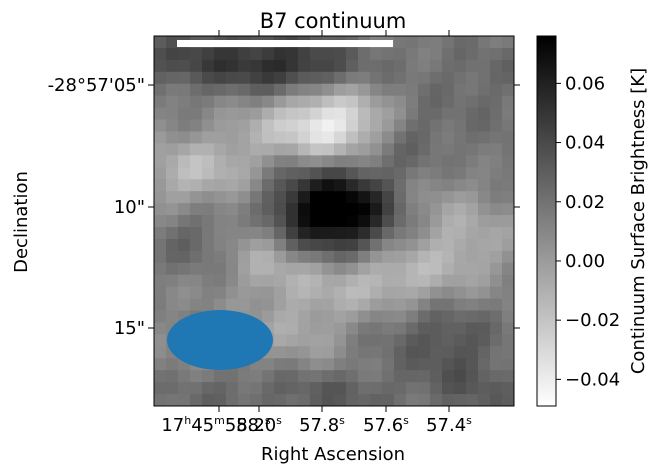 The height and width of the screenshot is (474, 659). What do you see at coordinates (638, 221) in the screenshot?
I see `colorbar-label: Continuum Surface Brightness [K]` at bounding box center [638, 221].